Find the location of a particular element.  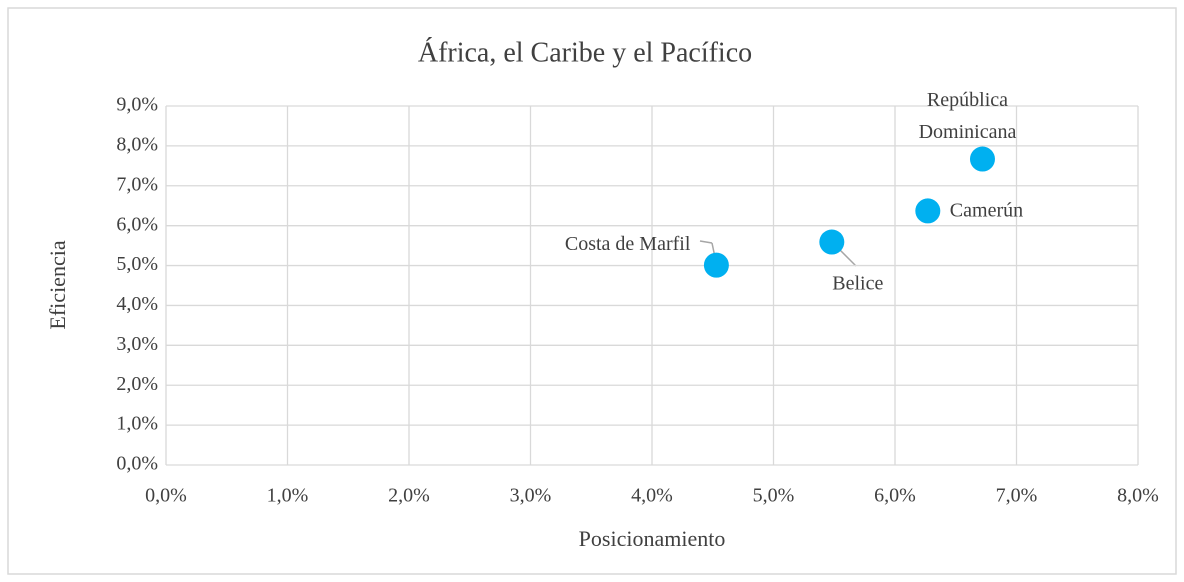

x-tick-label: 5,0% is located at coordinates (774, 496).